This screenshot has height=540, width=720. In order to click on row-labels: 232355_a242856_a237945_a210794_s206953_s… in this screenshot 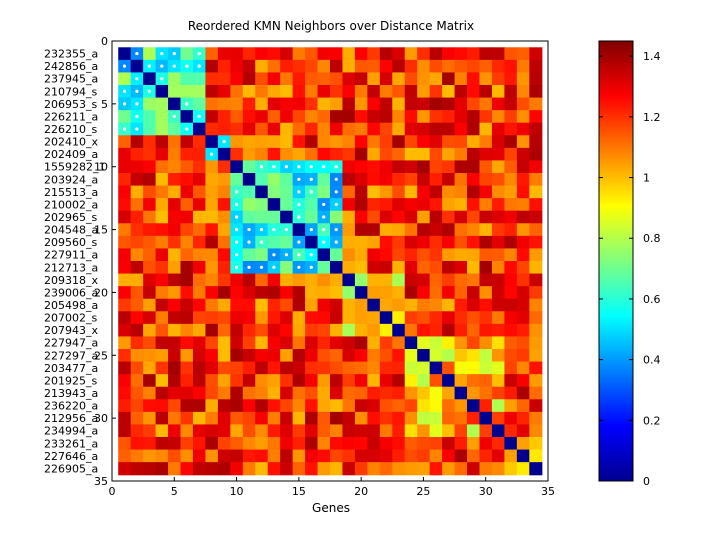, I will do `click(75, 262)`.